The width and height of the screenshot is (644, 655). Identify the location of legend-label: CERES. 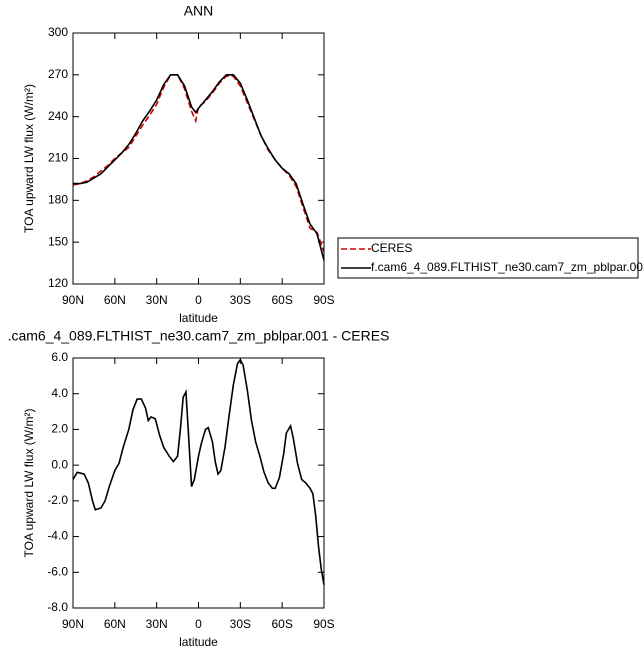
(391, 248).